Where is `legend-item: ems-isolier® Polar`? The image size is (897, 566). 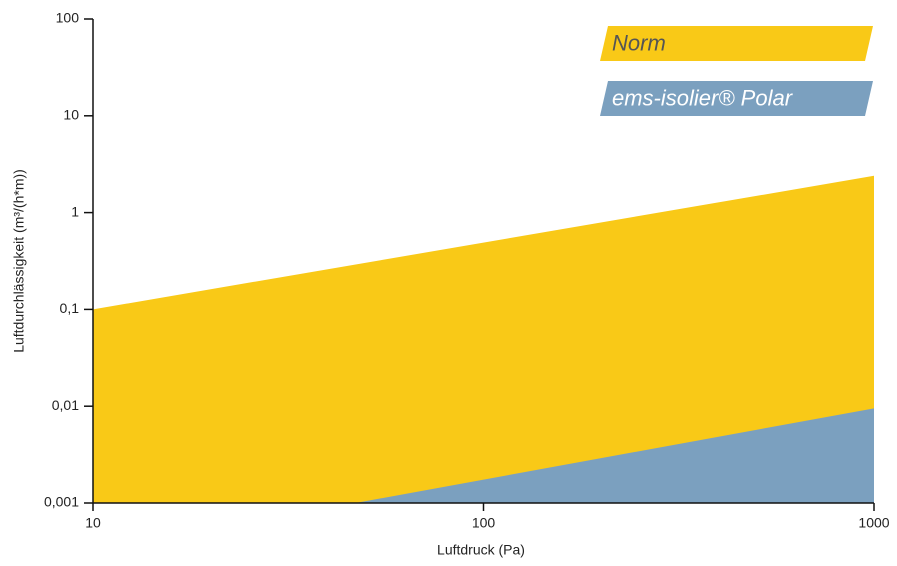 legend-item: ems-isolier® Polar is located at coordinates (736, 98).